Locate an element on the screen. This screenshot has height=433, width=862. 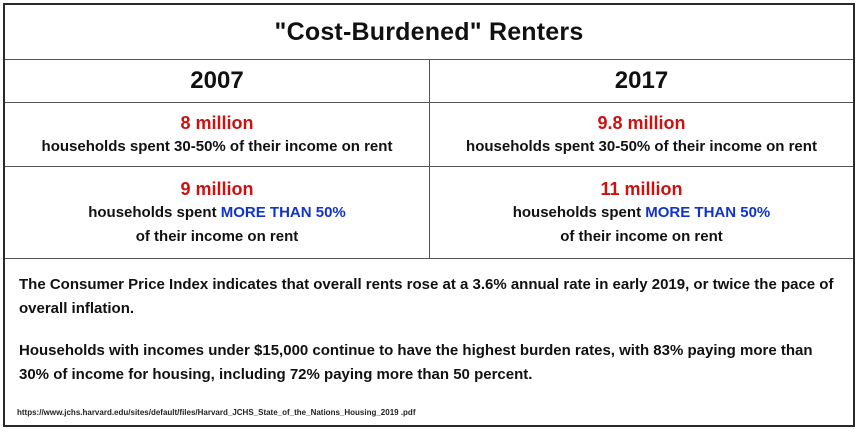
year-header-2007: 2007 is located at coordinates (217, 81).